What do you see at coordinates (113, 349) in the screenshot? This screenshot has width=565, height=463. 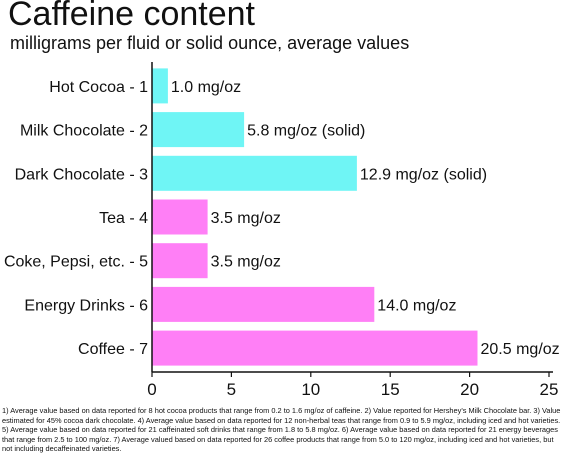 I see `category-label: Coffee - 7` at bounding box center [113, 349].